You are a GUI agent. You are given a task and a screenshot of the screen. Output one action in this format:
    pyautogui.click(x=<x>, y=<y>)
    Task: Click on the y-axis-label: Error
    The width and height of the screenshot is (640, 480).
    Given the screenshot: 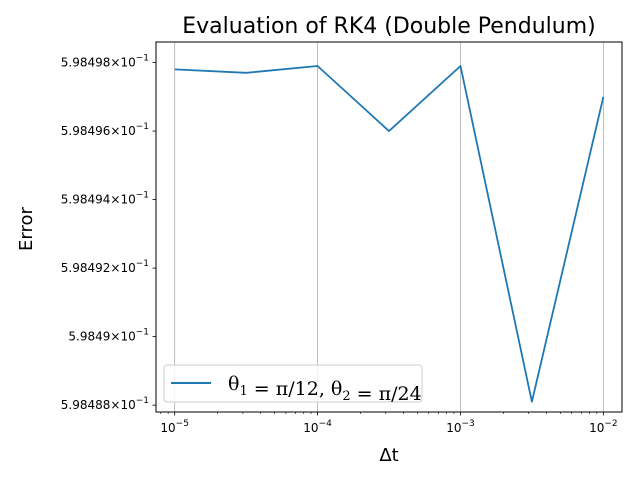 What is the action you would take?
    pyautogui.click(x=26, y=228)
    